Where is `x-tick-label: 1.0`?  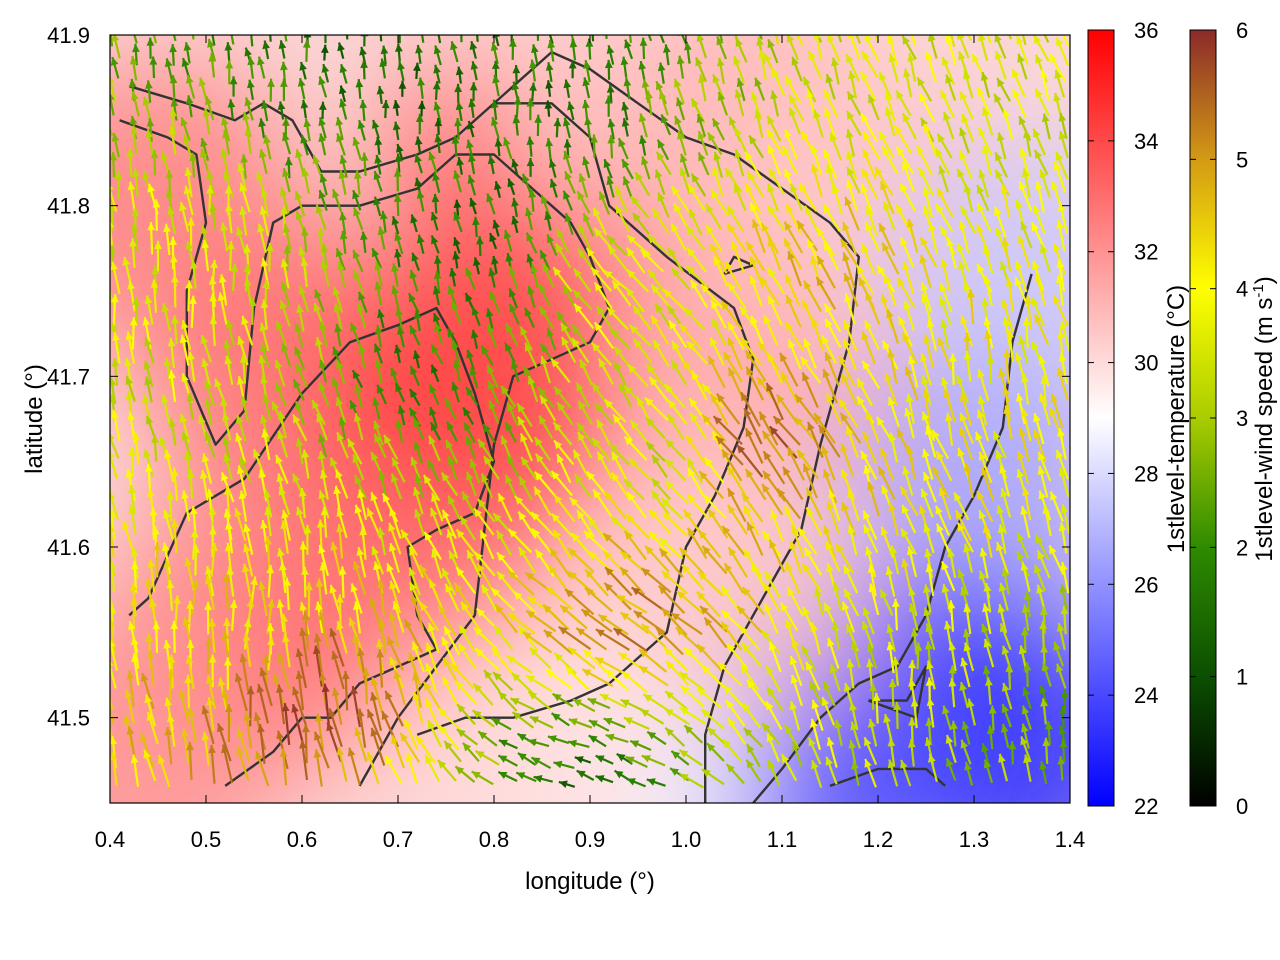 x-tick-label: 1.0 is located at coordinates (686, 839).